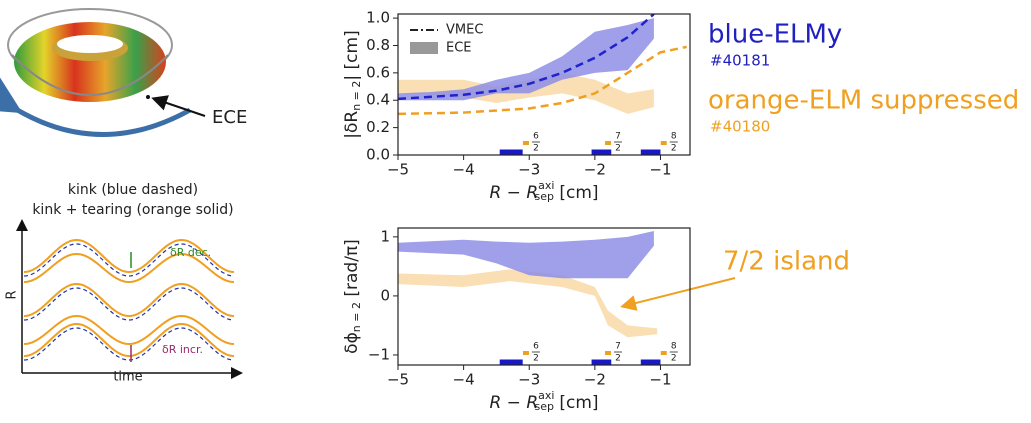 The height and width of the screenshot is (423, 1031). I want to click on shot-label: #40181, so click(740, 61).